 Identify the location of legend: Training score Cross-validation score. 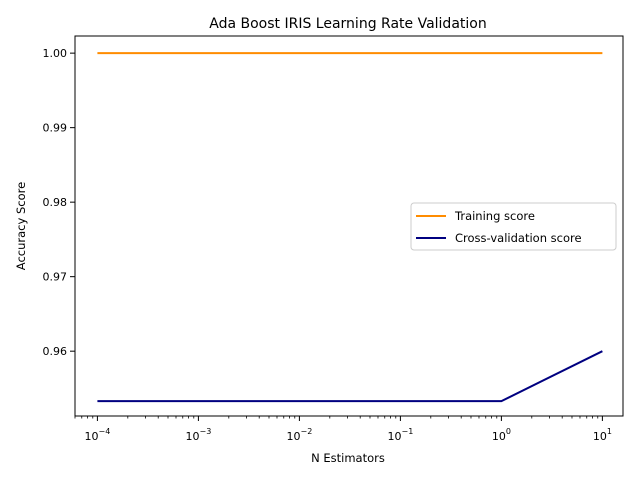
(513, 226).